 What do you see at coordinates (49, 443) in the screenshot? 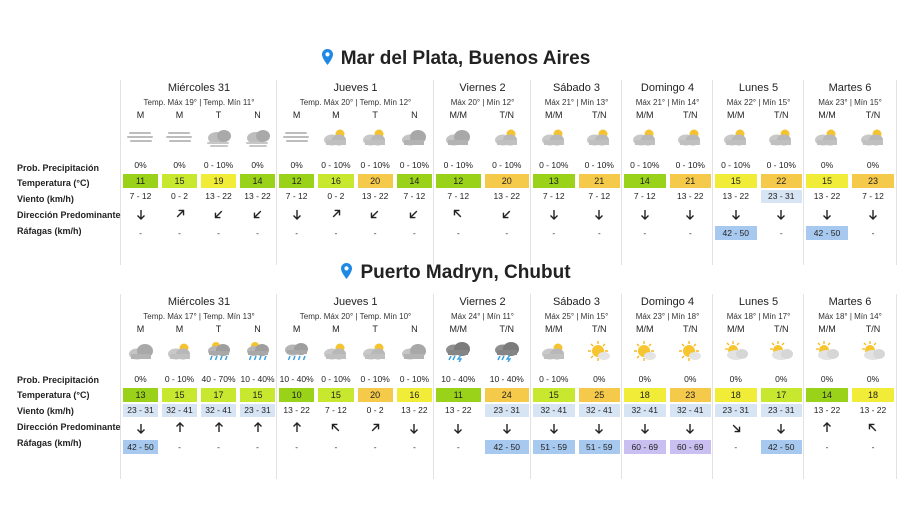
I see `label-gust: Ráfagas (km/h)` at bounding box center [49, 443].